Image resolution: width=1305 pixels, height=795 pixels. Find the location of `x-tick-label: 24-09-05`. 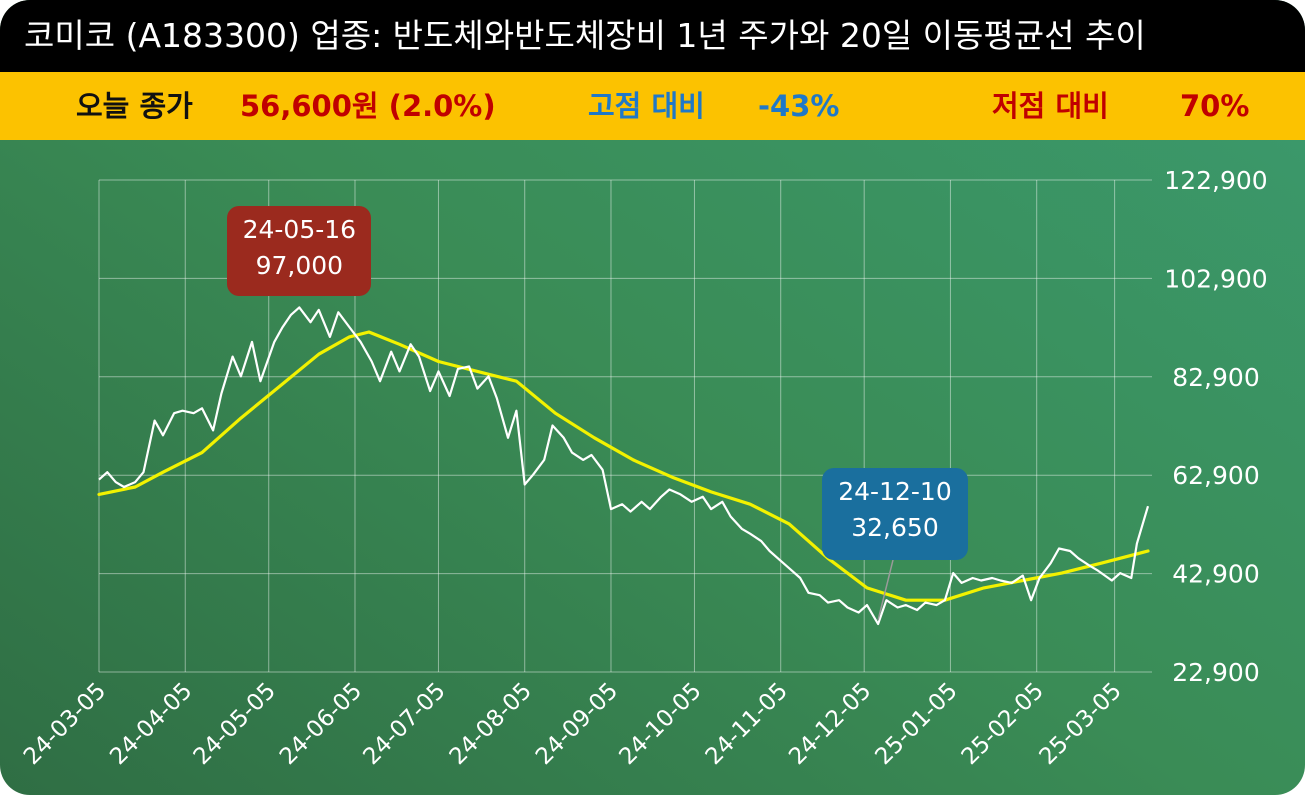

x-tick-label: 24-09-05 is located at coordinates (577, 724).